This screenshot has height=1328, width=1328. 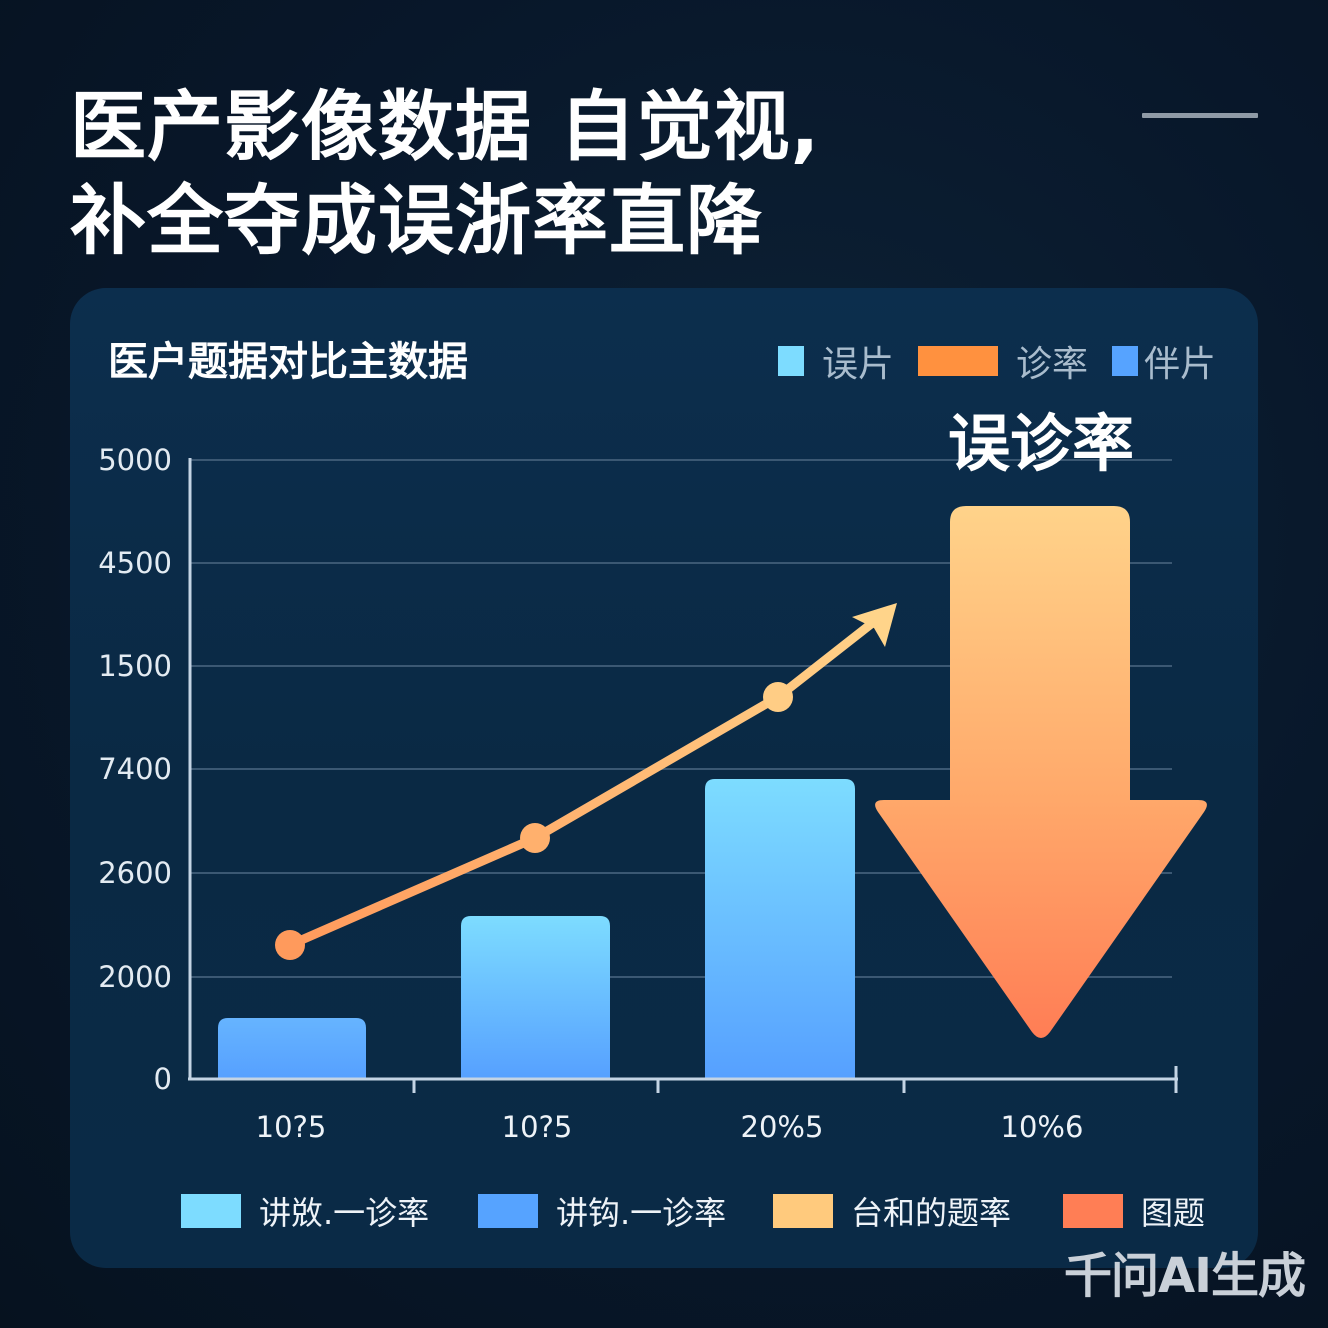 I want to click on y-tick-label: 1500, so click(x=135, y=666).